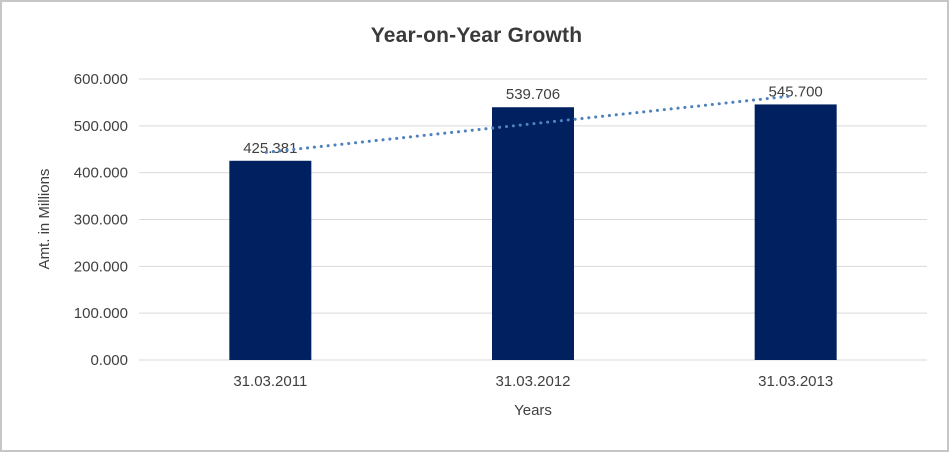  What do you see at coordinates (533, 94) in the screenshot?
I see `bar-value-label: 539.706` at bounding box center [533, 94].